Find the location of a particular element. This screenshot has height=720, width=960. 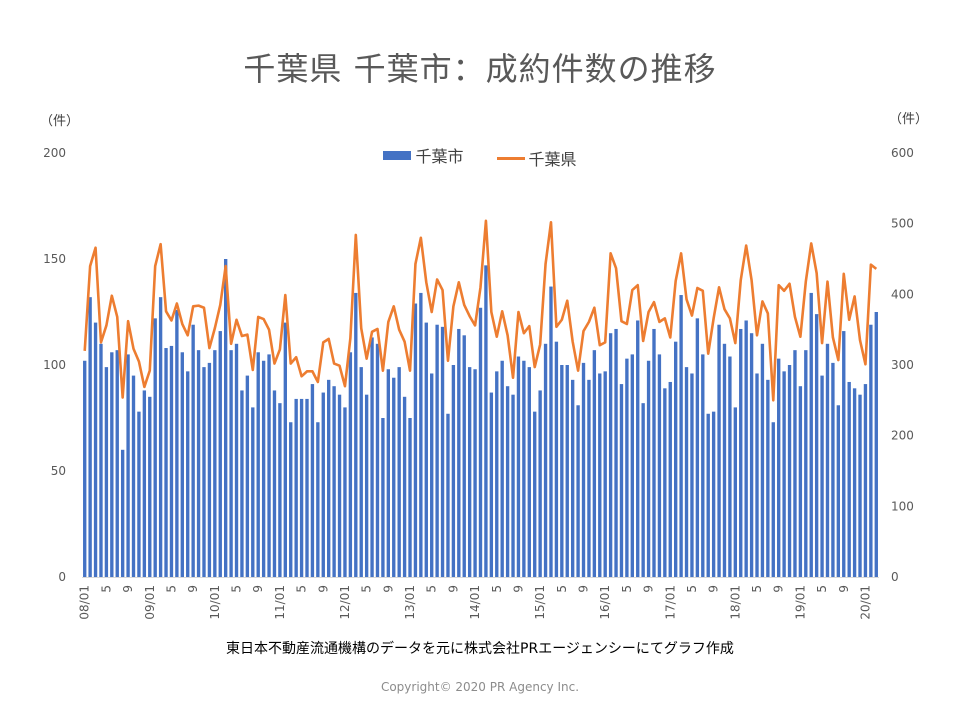

right-axis-unit: （件） is located at coordinates (909, 119).